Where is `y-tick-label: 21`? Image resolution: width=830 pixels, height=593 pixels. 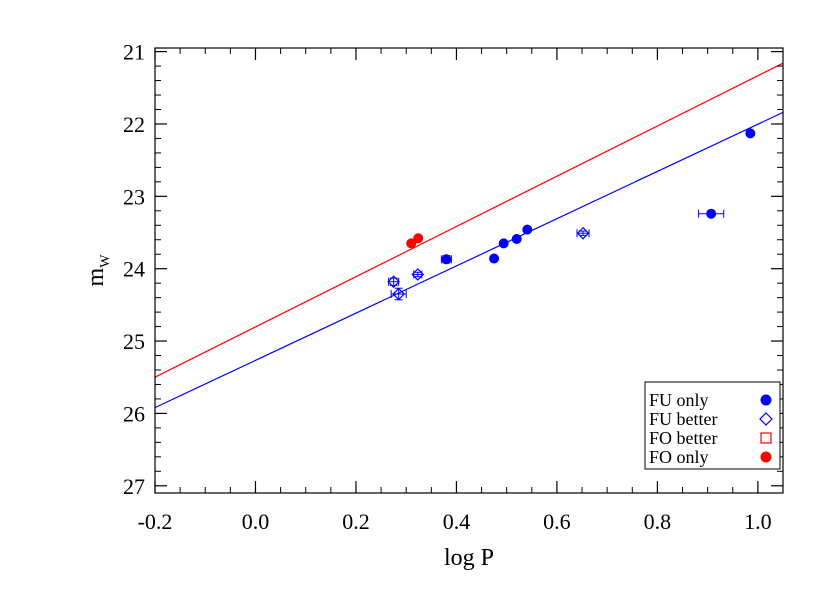 y-tick-label: 21 is located at coordinates (134, 52).